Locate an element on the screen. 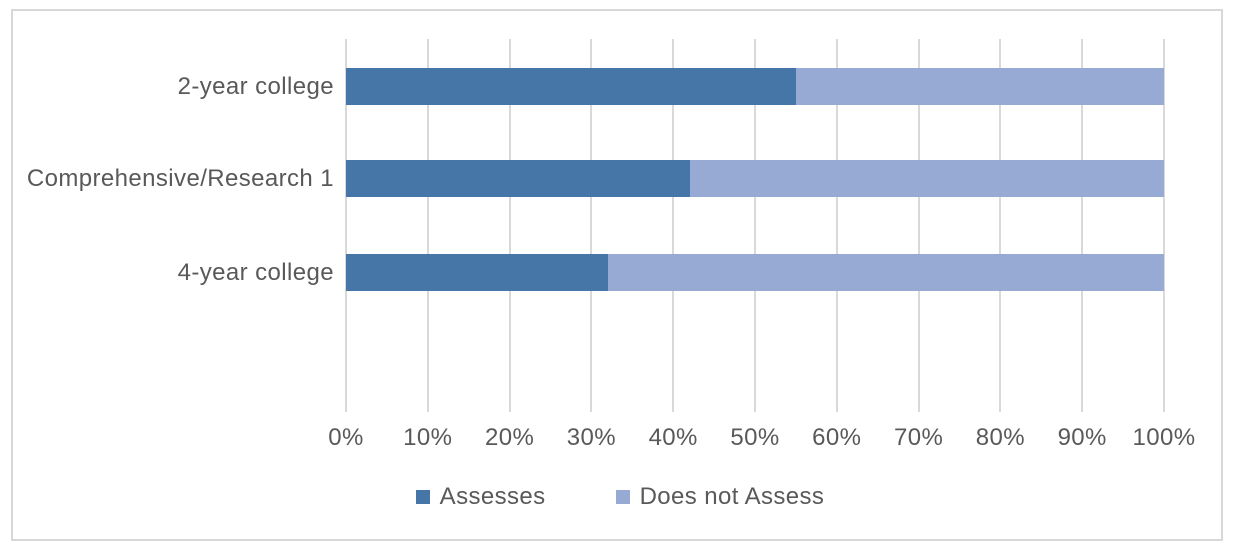 The height and width of the screenshot is (558, 1240). gridline-60% is located at coordinates (836, 225).